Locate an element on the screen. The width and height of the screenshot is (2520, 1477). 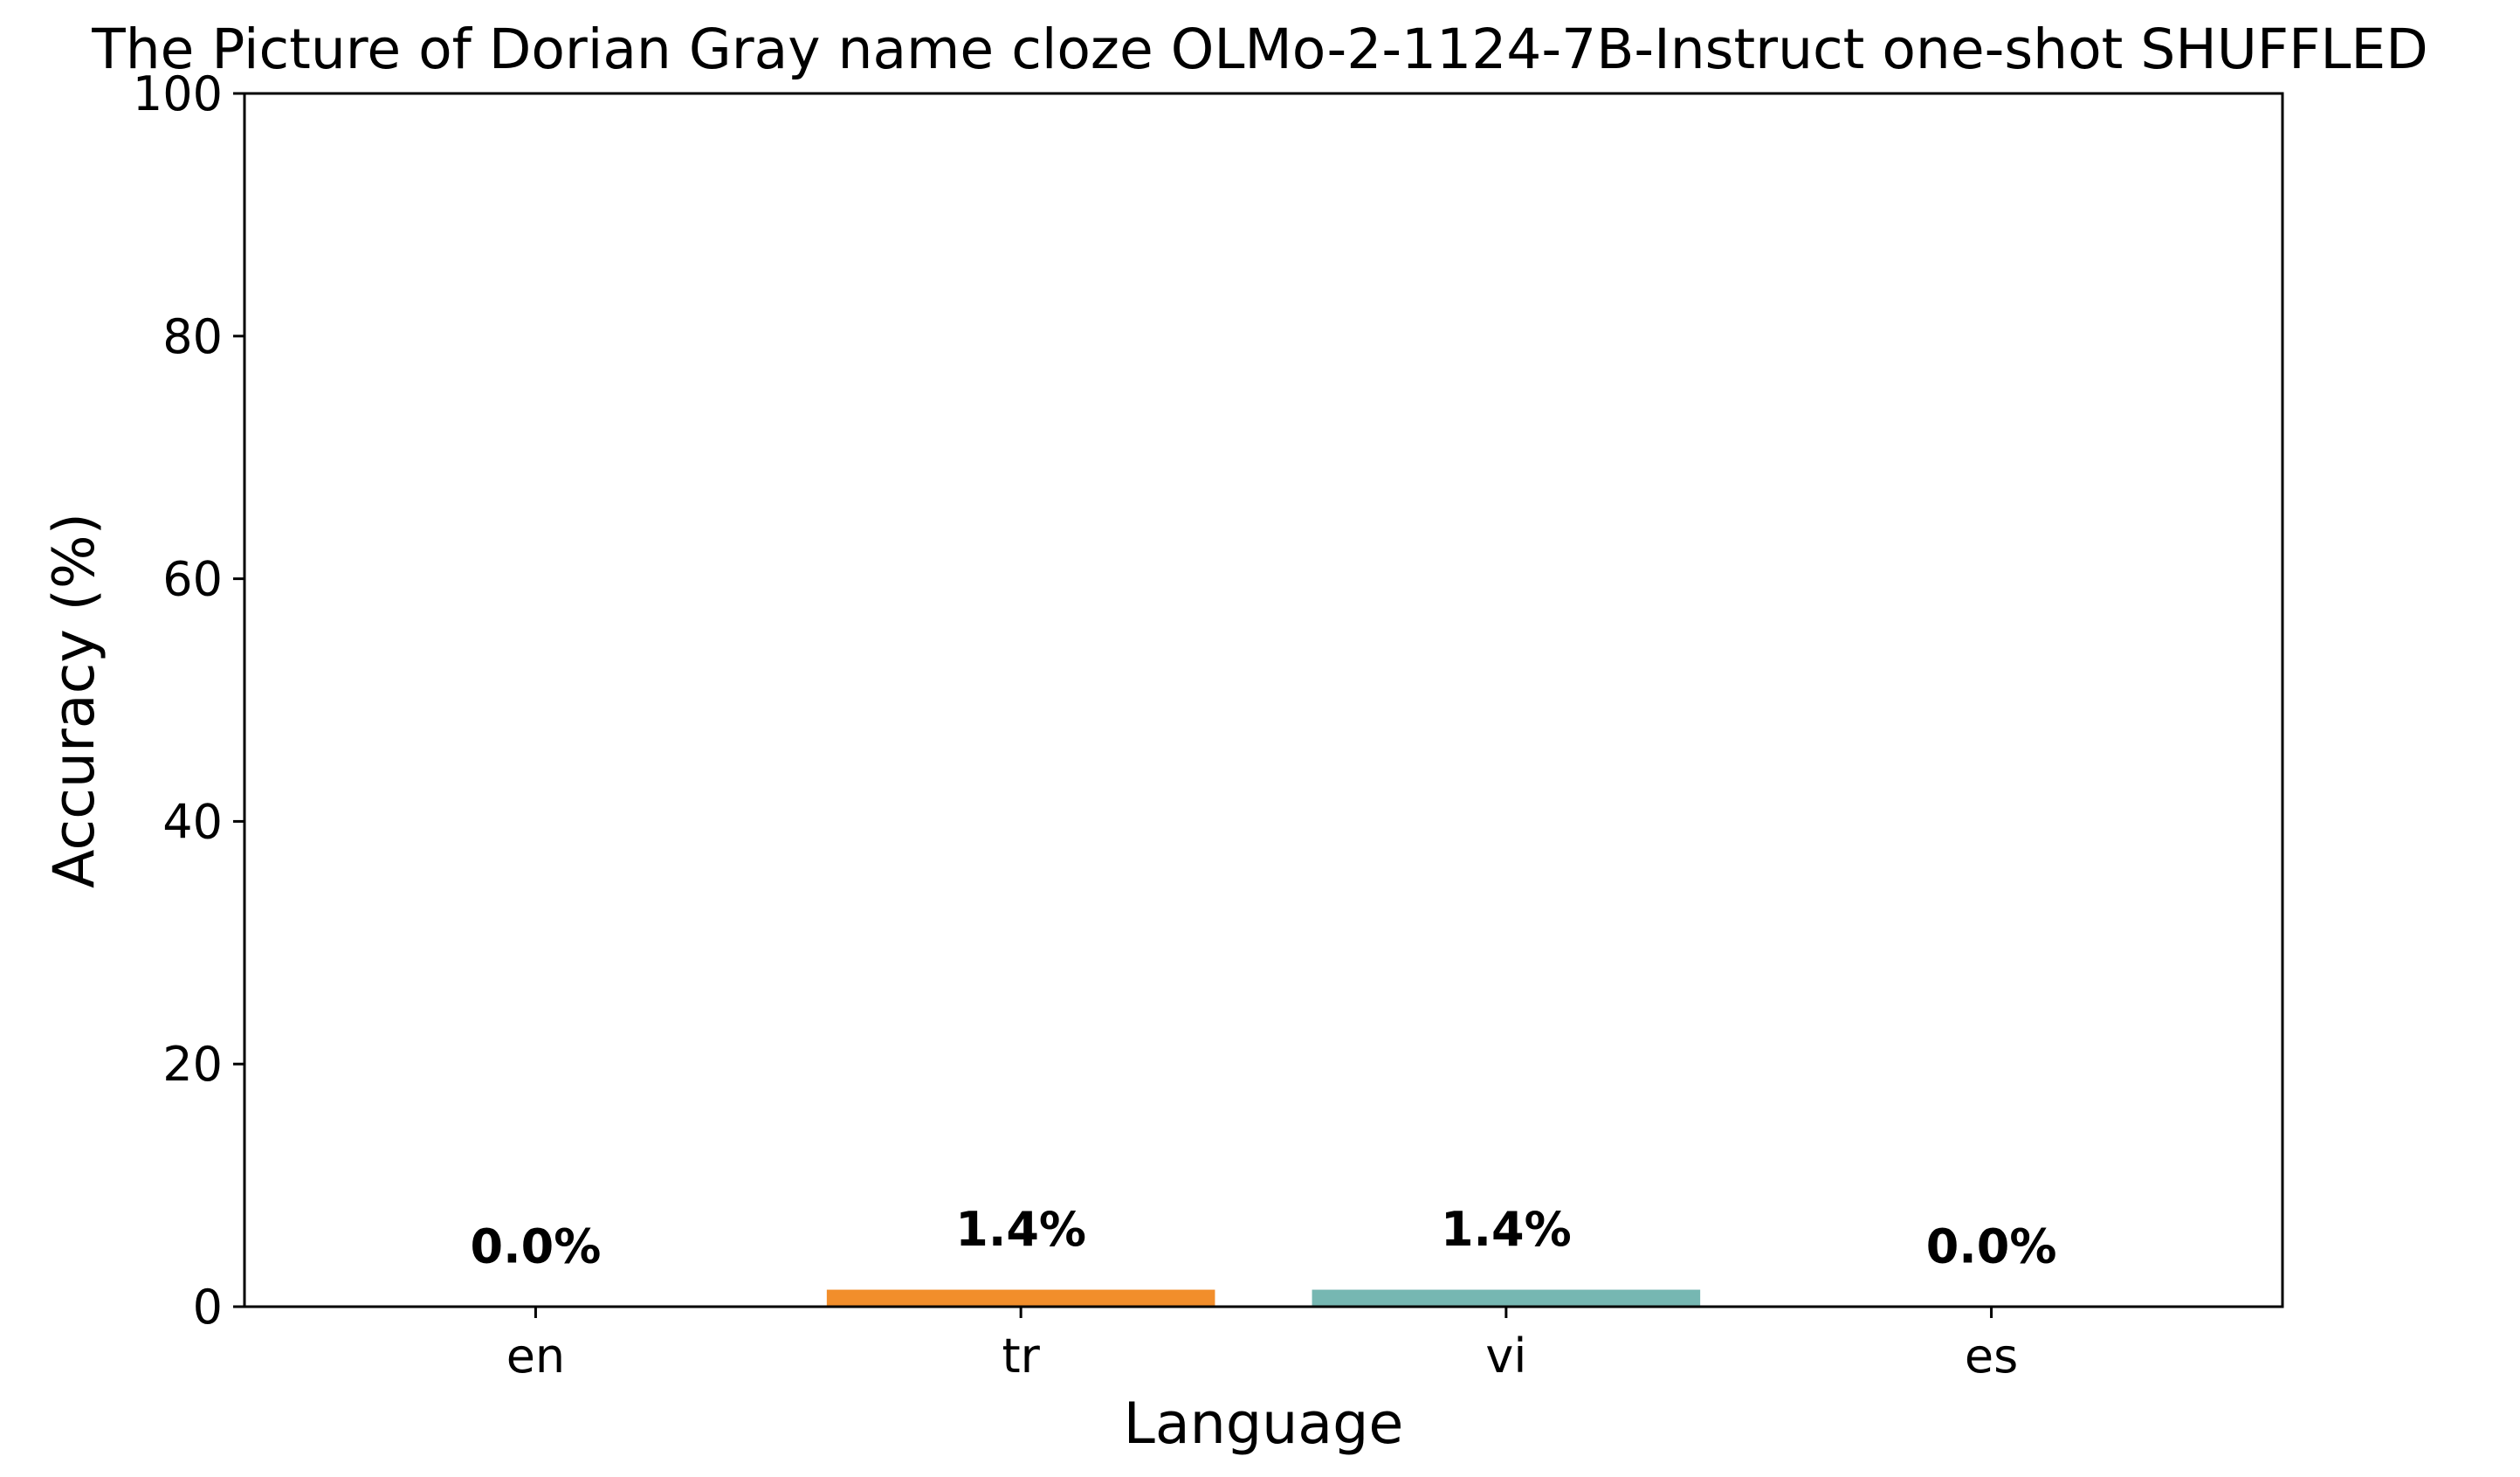
data-label-en: 0.0% is located at coordinates (536, 1246).